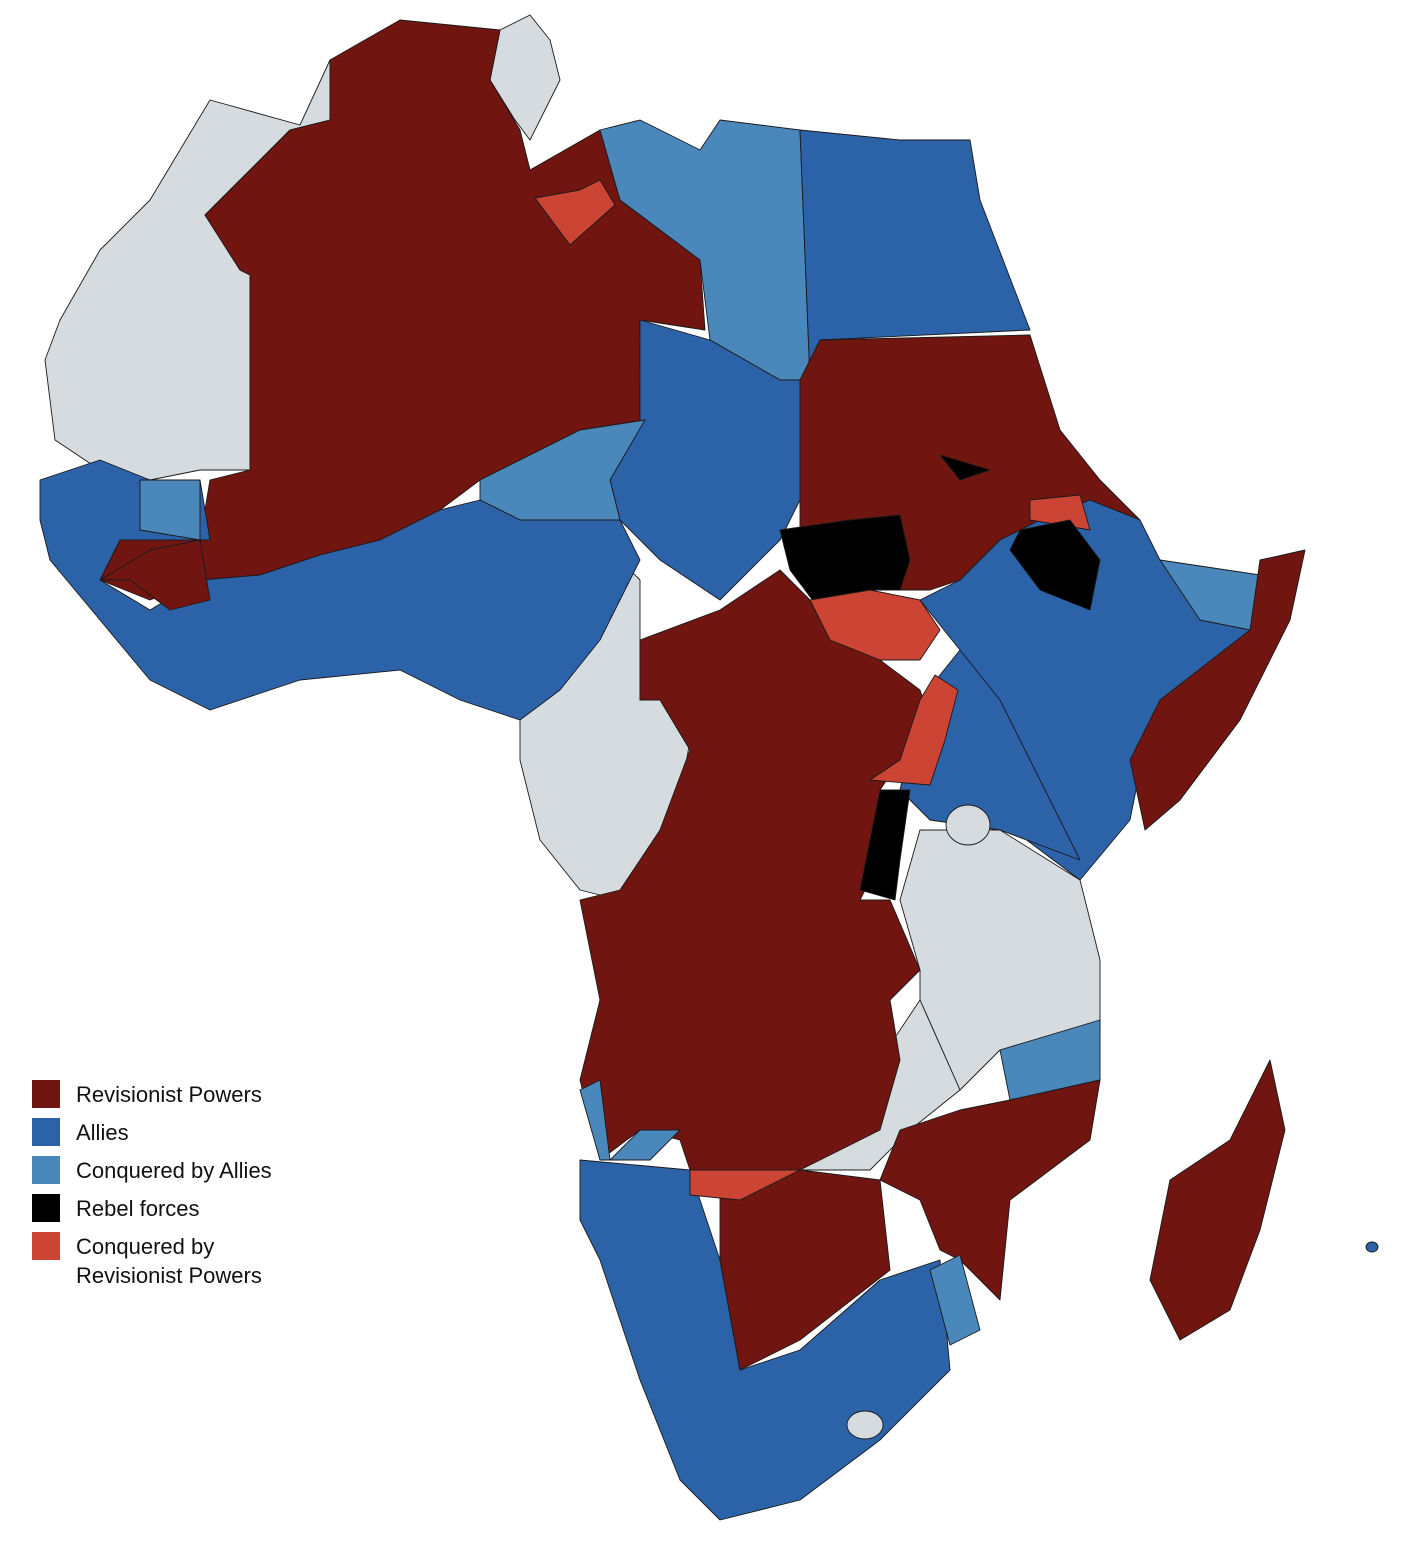  I want to click on legend-label: Conquered by Allies, so click(174, 1170).